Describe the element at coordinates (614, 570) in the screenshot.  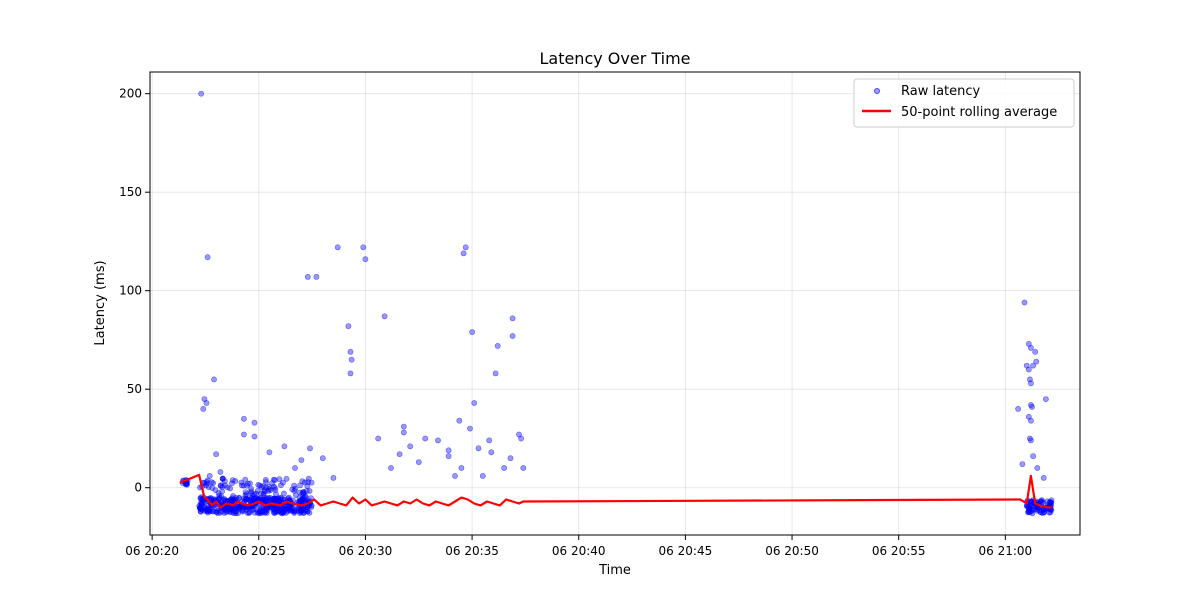
I see `x-axis-label: Time` at that location.